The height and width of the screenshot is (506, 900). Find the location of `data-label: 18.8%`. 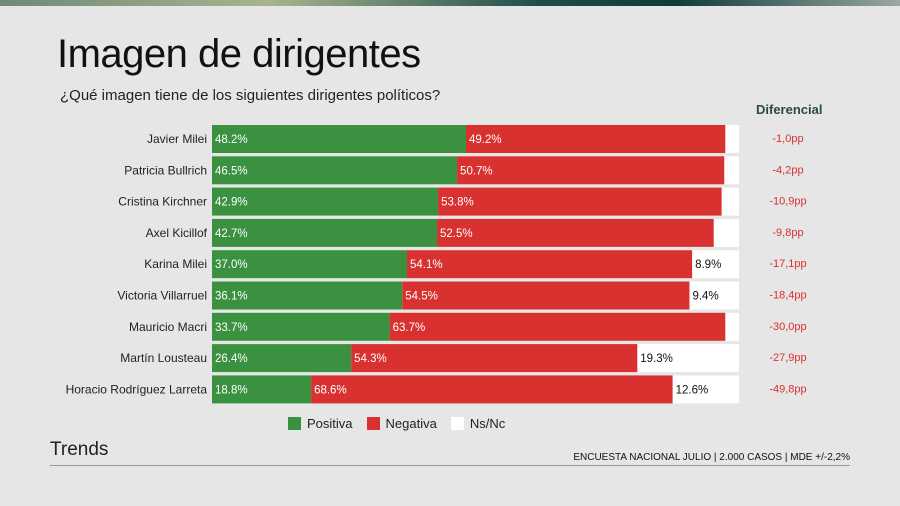

data-label: 18.8% is located at coordinates (231, 390).